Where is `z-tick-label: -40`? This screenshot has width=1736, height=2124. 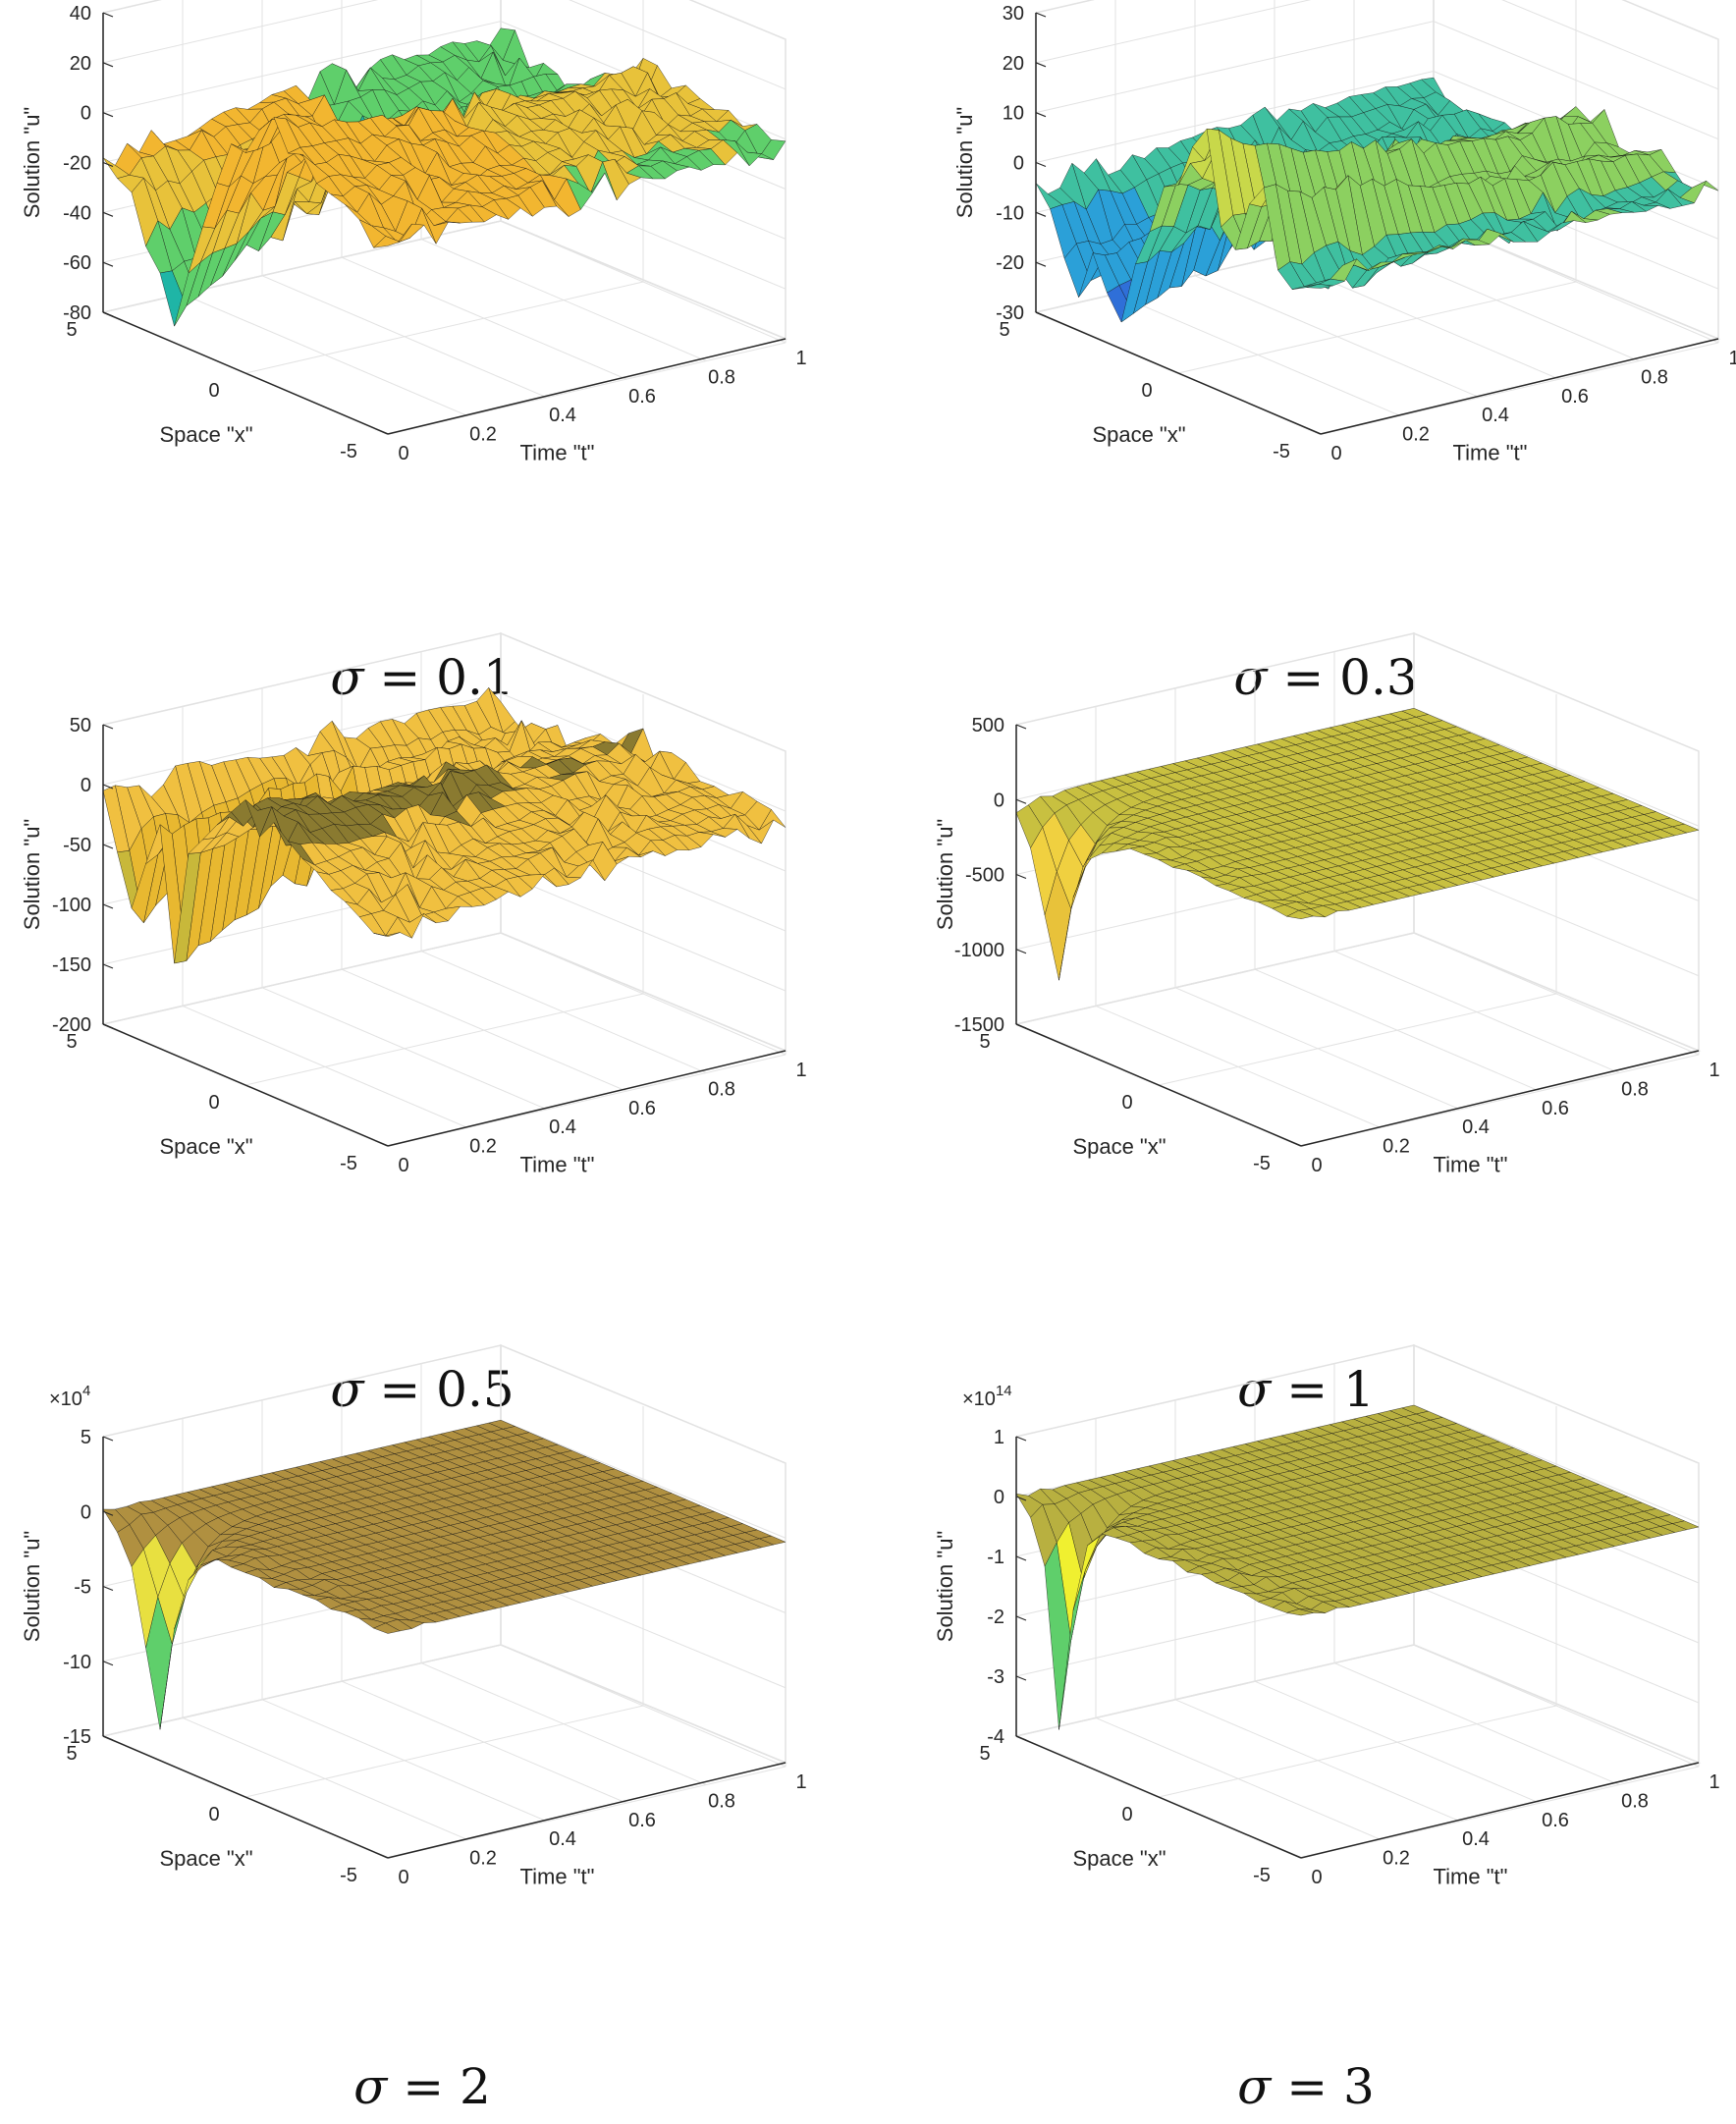
z-tick-label: -40 is located at coordinates (77, 213).